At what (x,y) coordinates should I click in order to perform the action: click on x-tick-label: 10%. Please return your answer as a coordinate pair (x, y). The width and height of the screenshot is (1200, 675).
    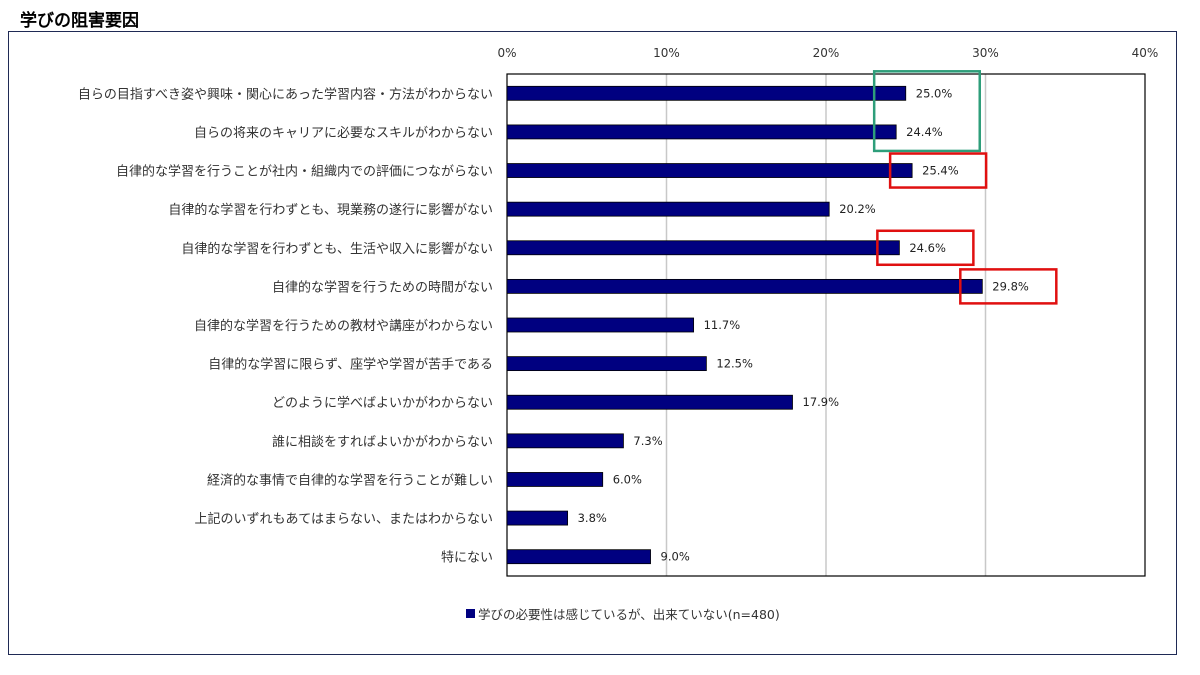
    Looking at the image, I should click on (666, 53).